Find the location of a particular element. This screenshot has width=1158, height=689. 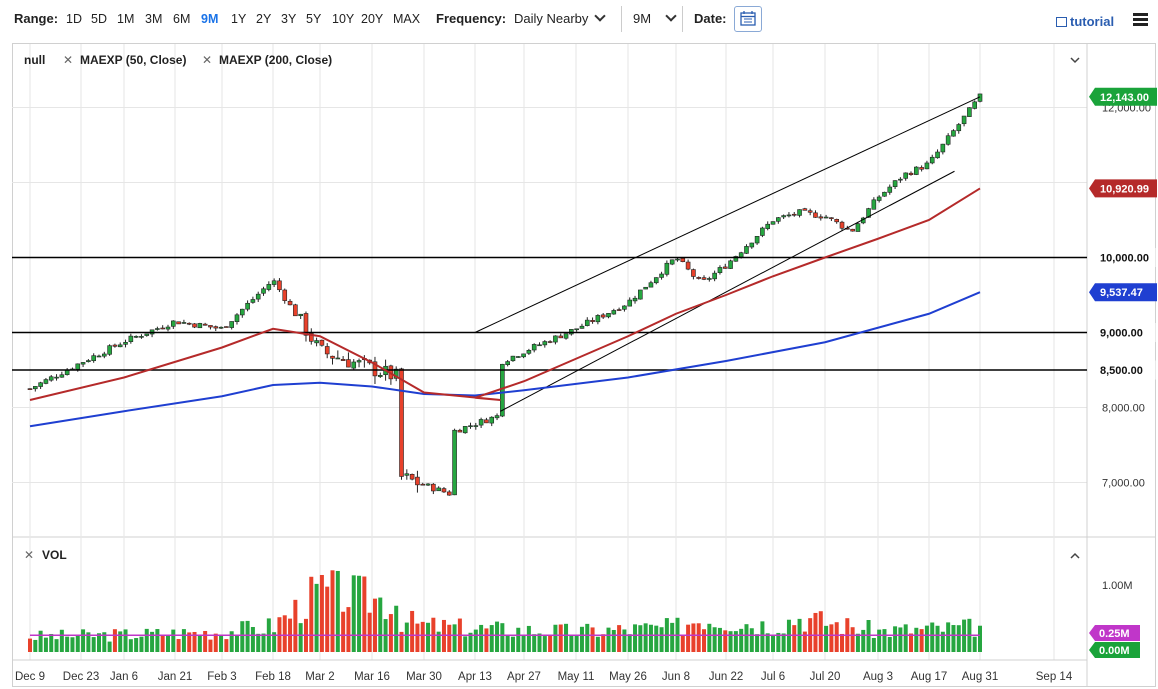

range-button-5d: 5D is located at coordinates (99, 19).